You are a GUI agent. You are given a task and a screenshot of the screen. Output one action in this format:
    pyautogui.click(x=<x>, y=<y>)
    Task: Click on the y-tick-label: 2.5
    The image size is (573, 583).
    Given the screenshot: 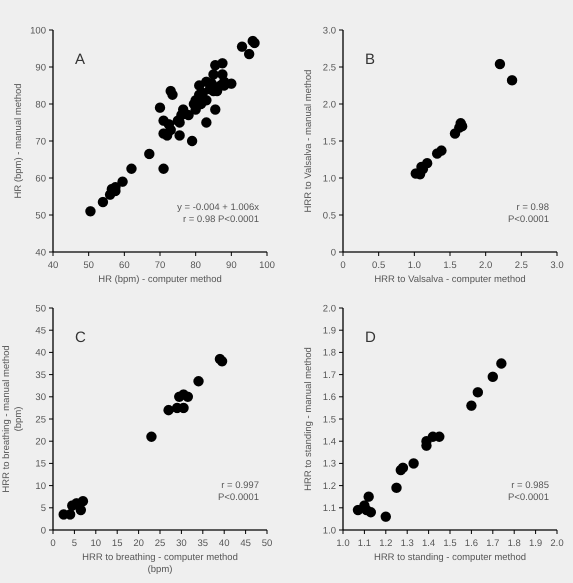 What is the action you would take?
    pyautogui.click(x=329, y=68)
    